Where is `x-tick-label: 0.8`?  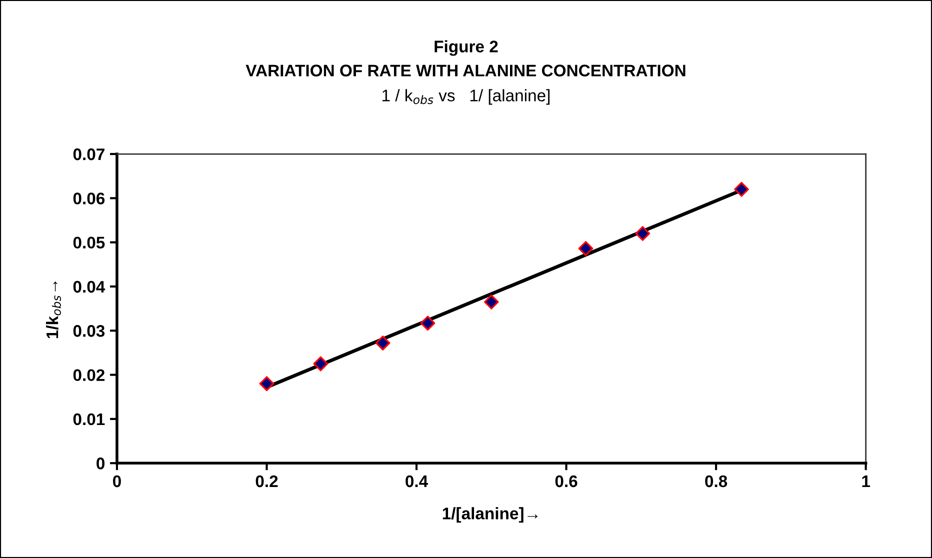
x-tick-label: 0.8 is located at coordinates (716, 481).